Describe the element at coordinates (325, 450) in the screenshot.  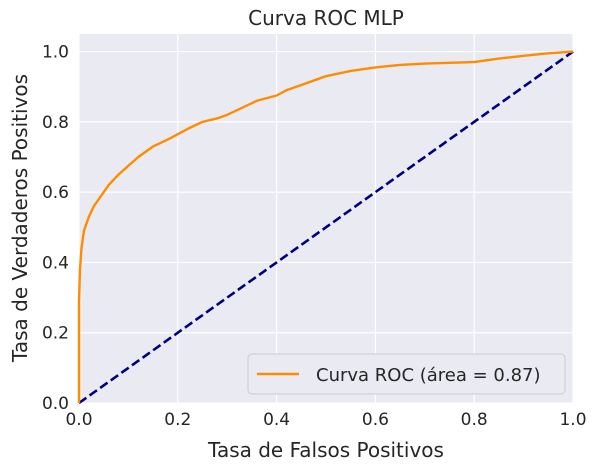
I see `x-axis-title: Tasa de Falsos Positivos` at that location.